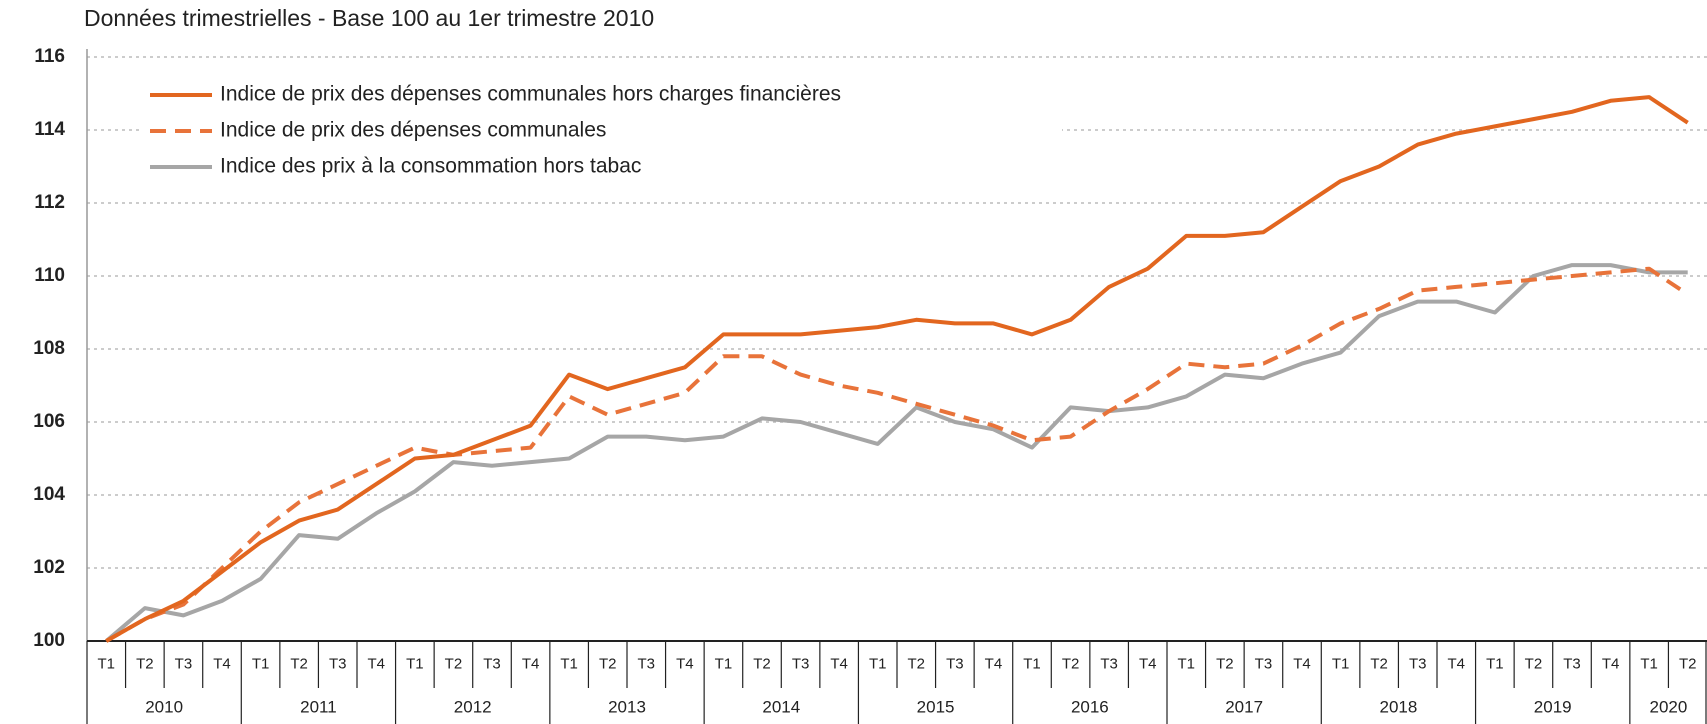  I want to click on year-label: 2018, so click(1399, 706).